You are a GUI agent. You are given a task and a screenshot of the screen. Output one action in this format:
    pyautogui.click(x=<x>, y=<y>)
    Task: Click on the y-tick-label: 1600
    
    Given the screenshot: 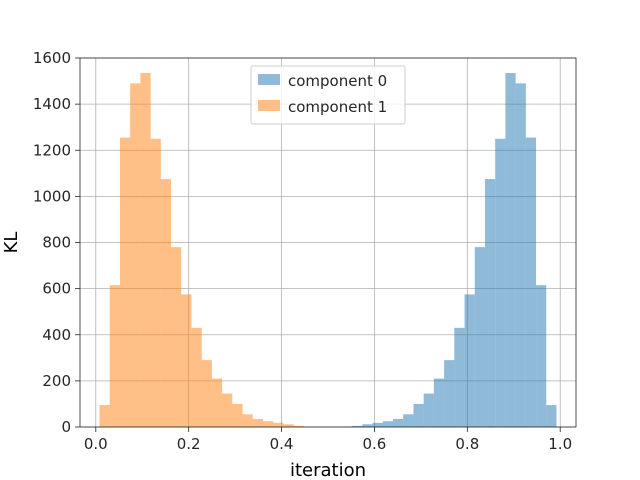 What is the action you would take?
    pyautogui.click(x=52, y=58)
    